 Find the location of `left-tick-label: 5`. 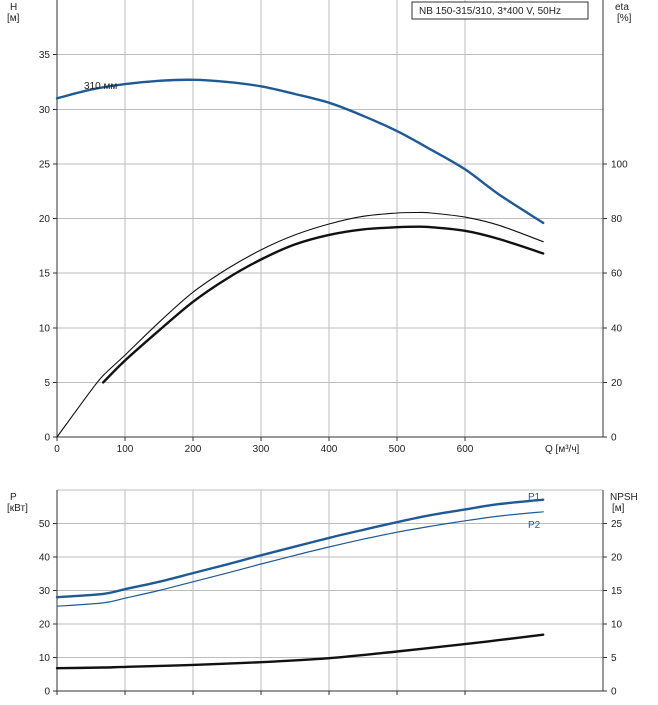

left-tick-label: 5 is located at coordinates (47, 383).